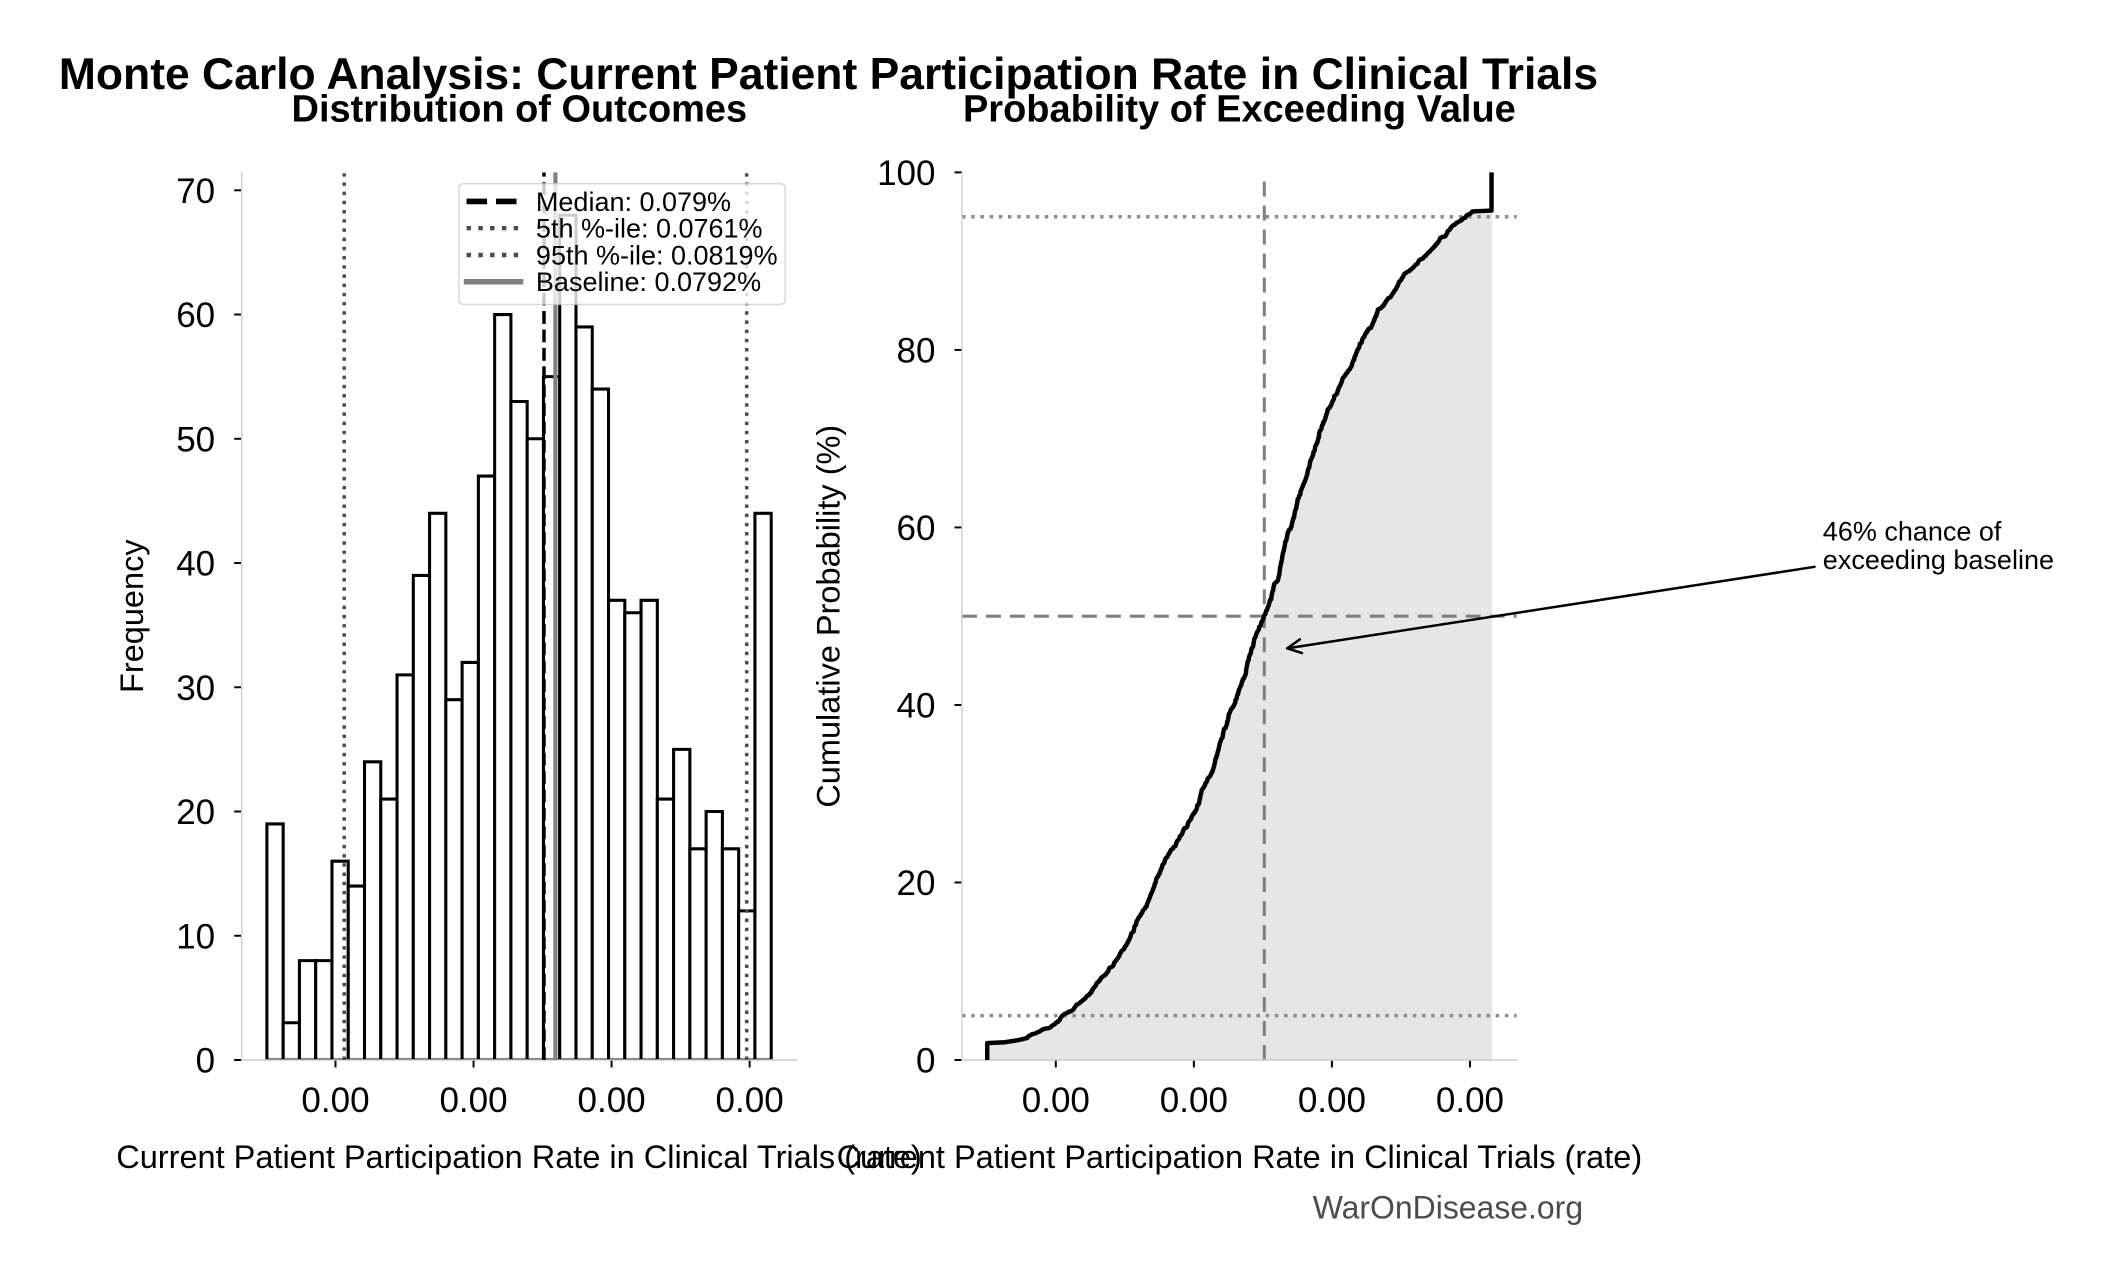 This screenshot has width=2111, height=1280. I want to click on svg-text: Median: 0.079%, so click(633, 202).